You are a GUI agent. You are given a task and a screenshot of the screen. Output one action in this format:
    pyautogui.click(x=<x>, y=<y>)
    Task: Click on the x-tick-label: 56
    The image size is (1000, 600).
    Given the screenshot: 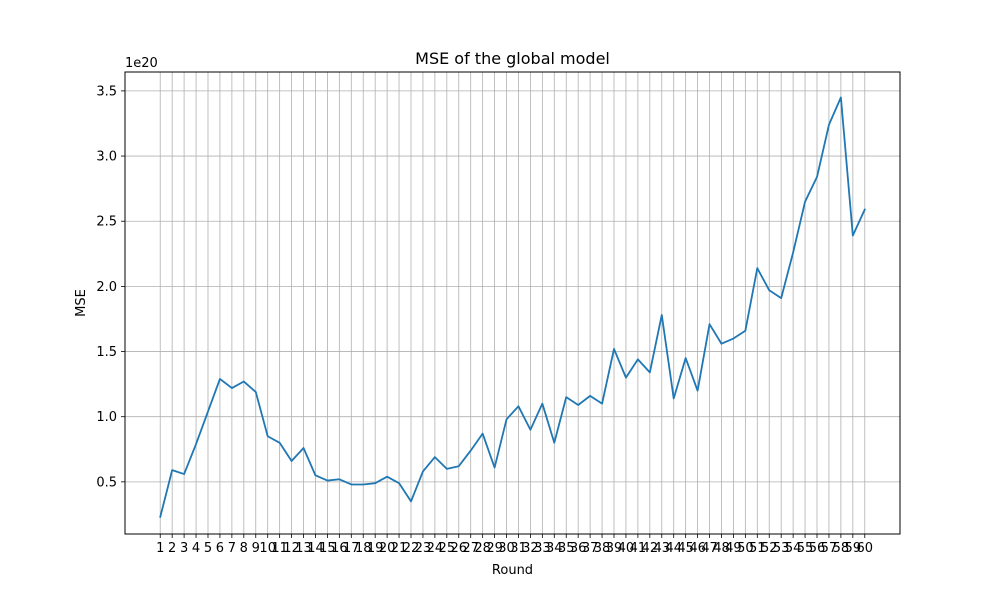 What is the action you would take?
    pyautogui.click(x=817, y=548)
    